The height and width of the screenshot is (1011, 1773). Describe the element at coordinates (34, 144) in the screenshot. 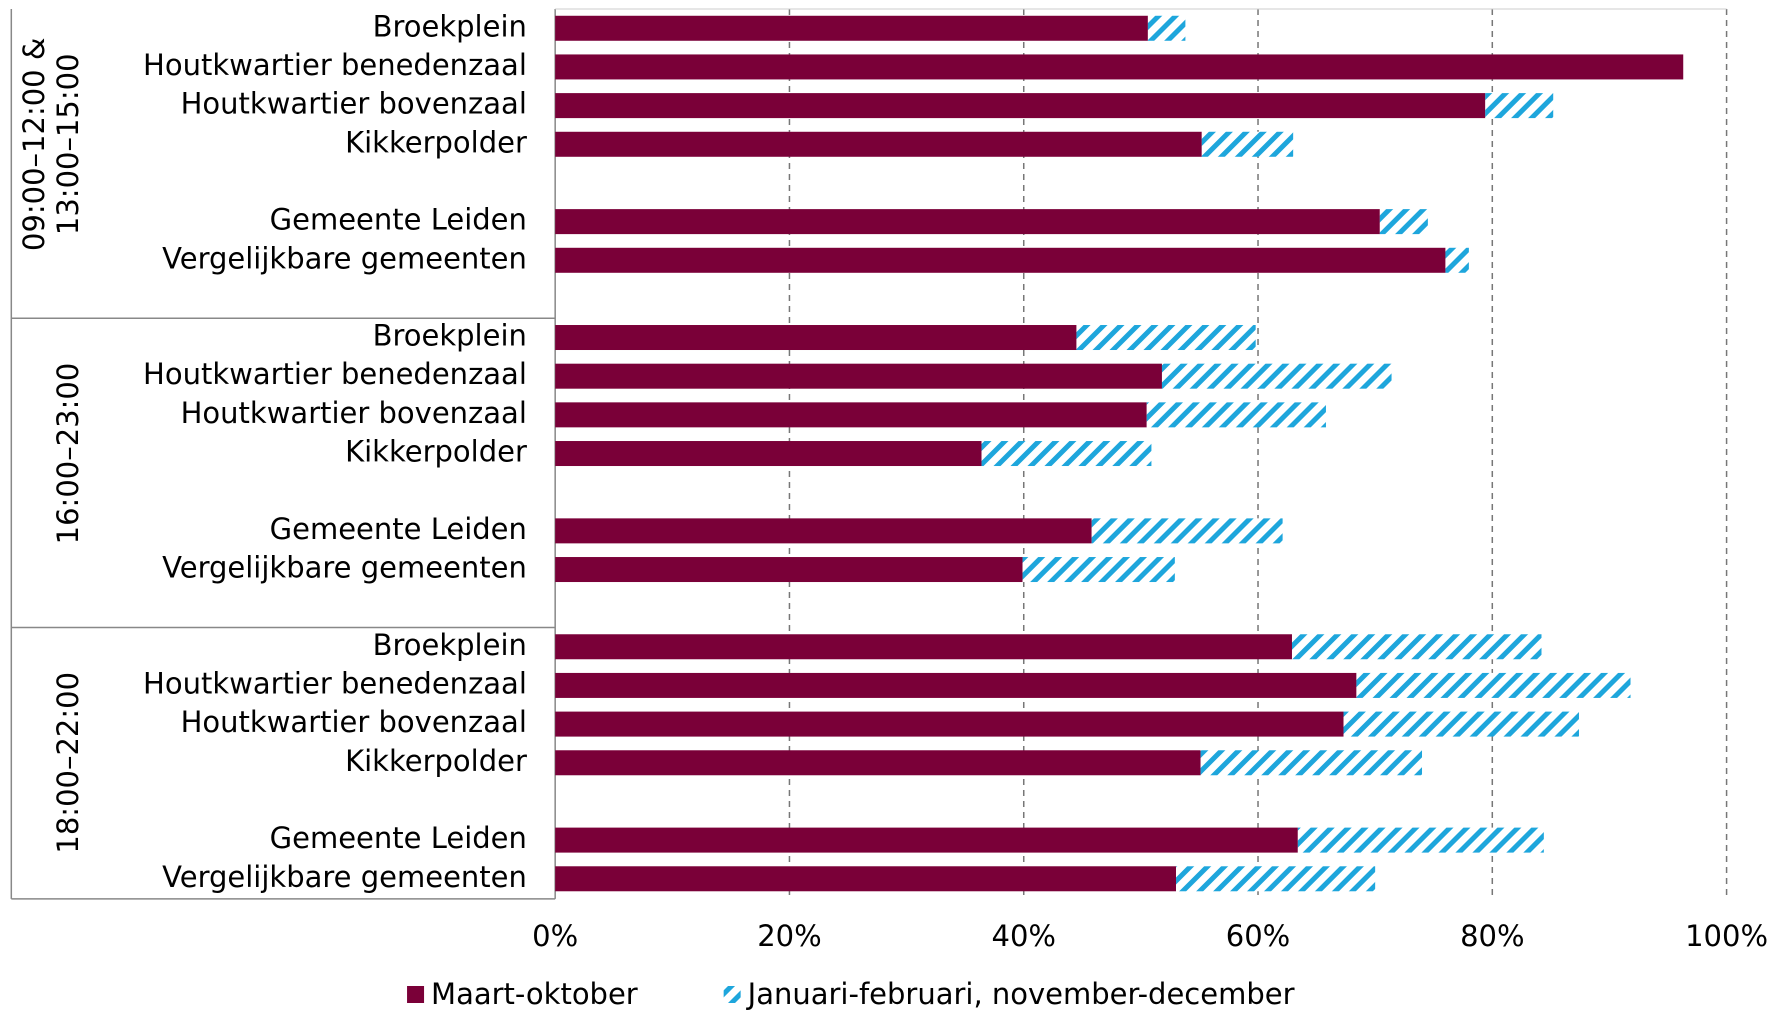

I see `group-label: 09:00–12:00 &` at that location.